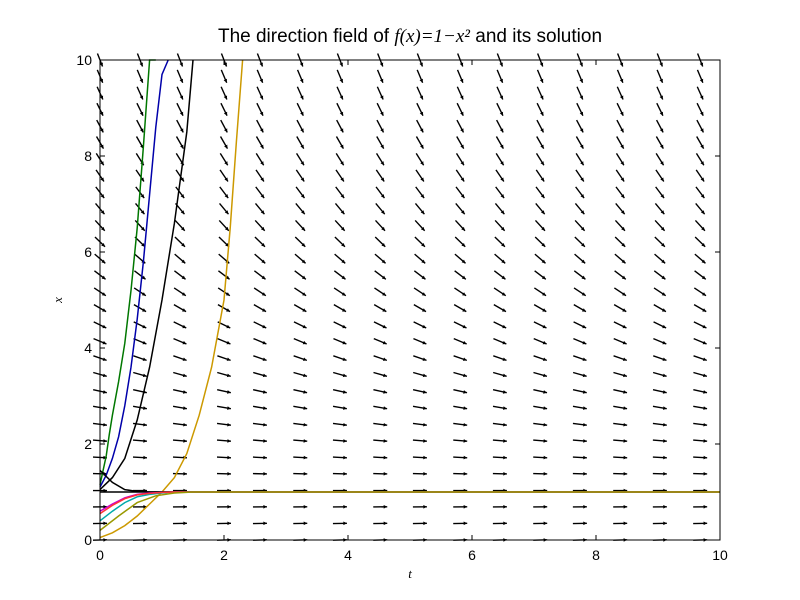 This screenshot has width=800, height=600. What do you see at coordinates (88, 156) in the screenshot?
I see `y-tick-label: 8` at bounding box center [88, 156].